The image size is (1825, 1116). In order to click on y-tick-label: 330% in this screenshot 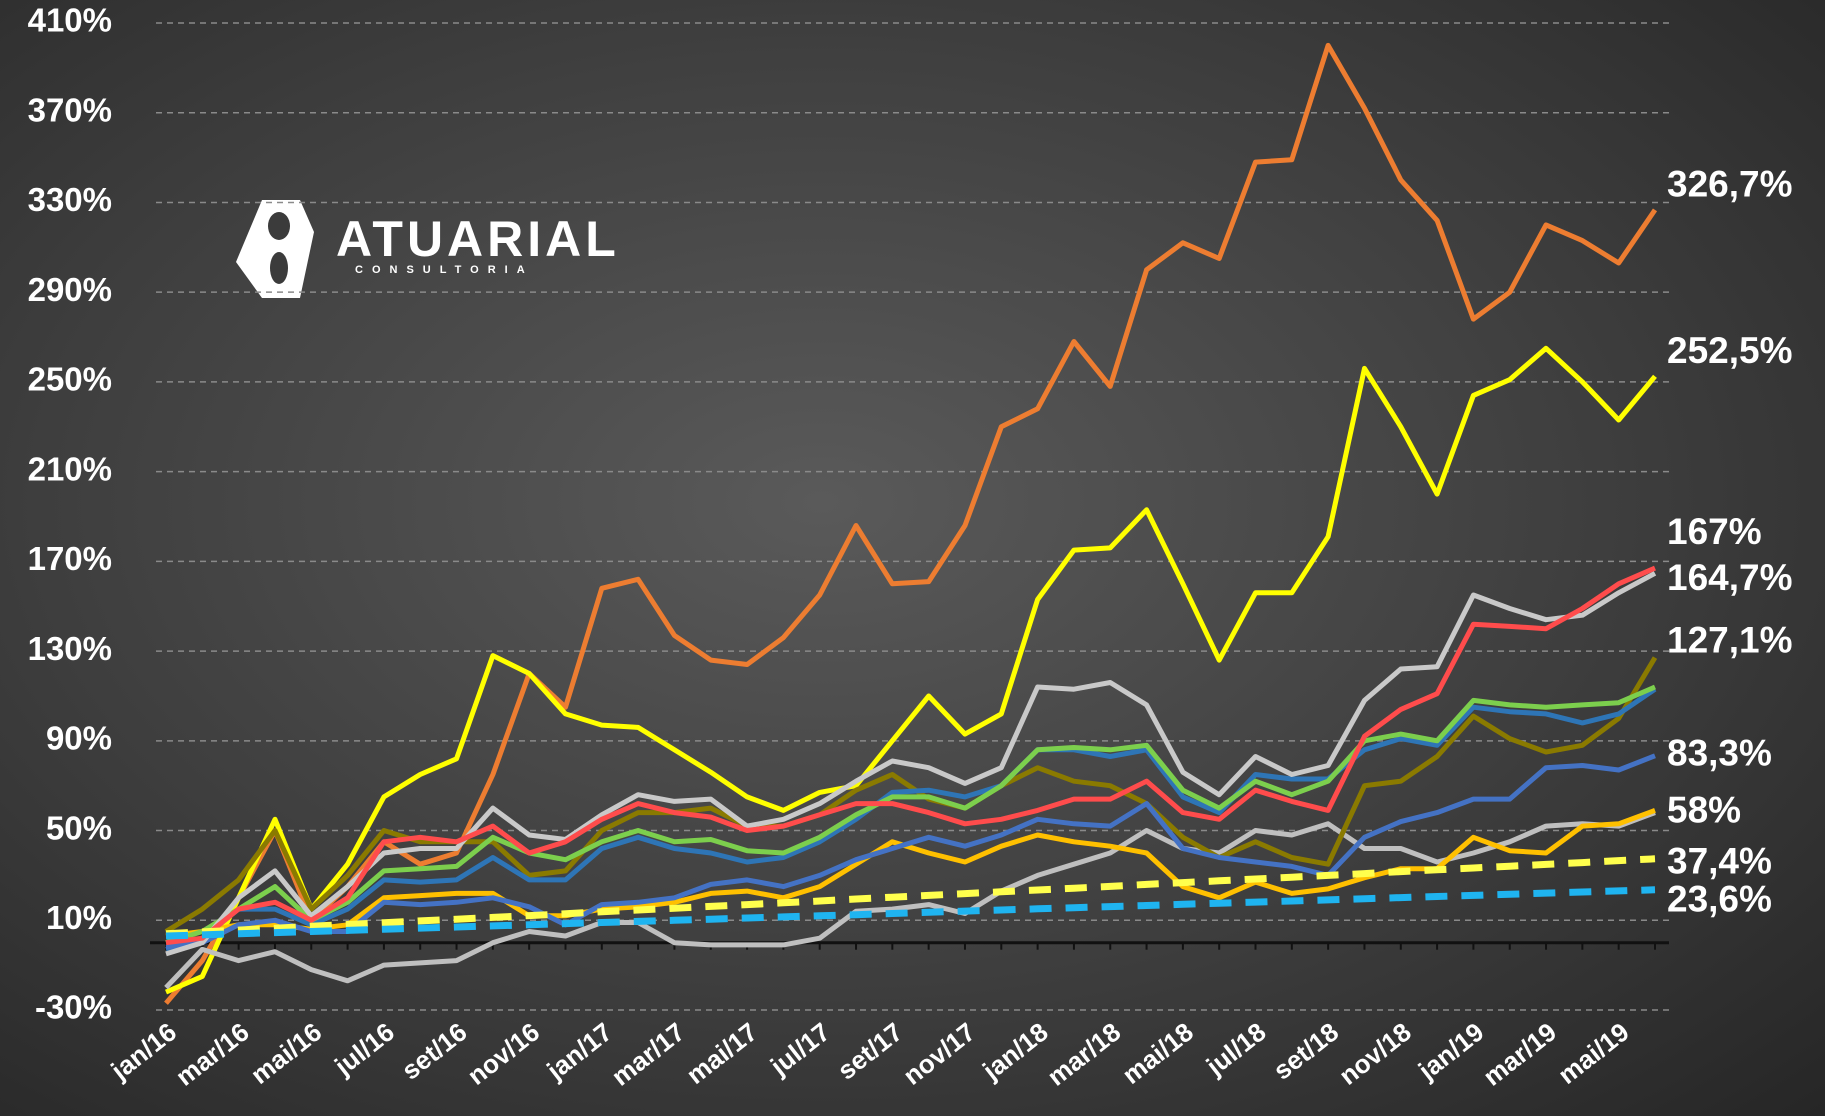, I will do `click(70, 199)`.